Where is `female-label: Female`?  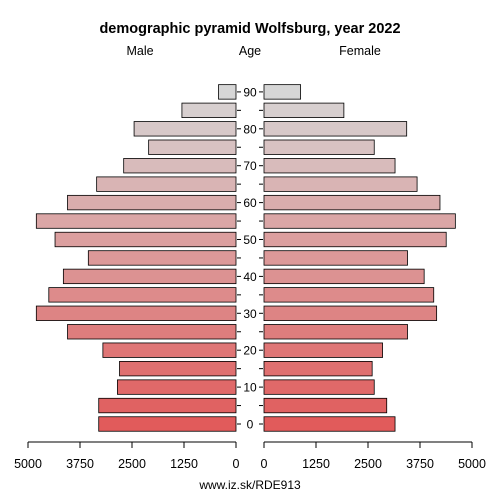 female-label: Female is located at coordinates (360, 51).